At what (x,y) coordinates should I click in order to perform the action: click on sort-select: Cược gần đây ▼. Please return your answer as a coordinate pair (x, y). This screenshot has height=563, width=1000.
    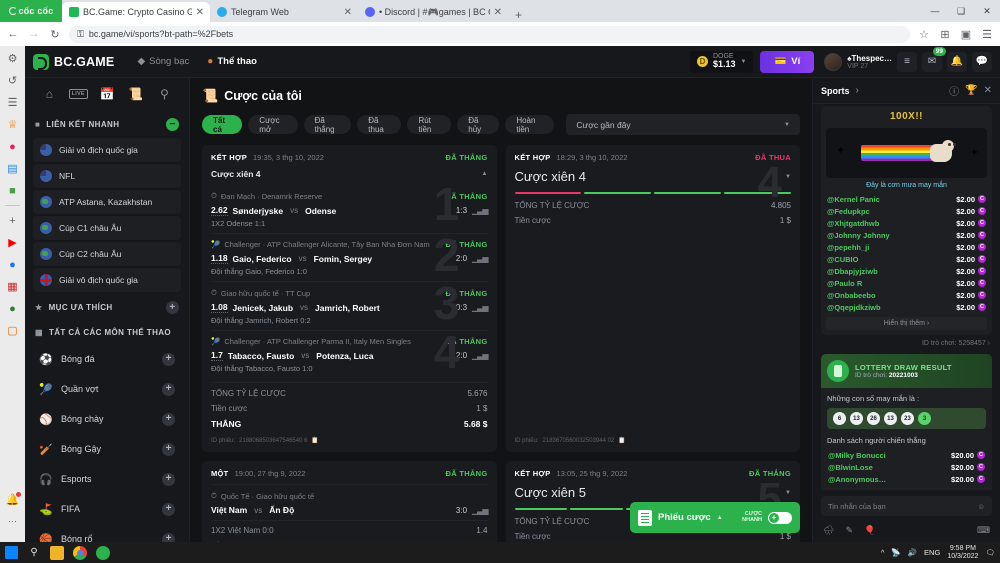
    Looking at the image, I should click on (683, 124).